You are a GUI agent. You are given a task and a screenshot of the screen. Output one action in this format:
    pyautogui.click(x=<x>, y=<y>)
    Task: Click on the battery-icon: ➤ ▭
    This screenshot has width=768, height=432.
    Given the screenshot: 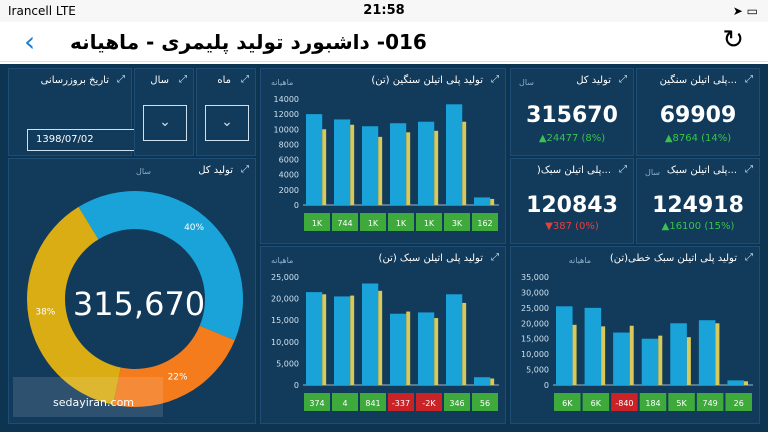 What is the action you would take?
    pyautogui.click(x=745, y=11)
    